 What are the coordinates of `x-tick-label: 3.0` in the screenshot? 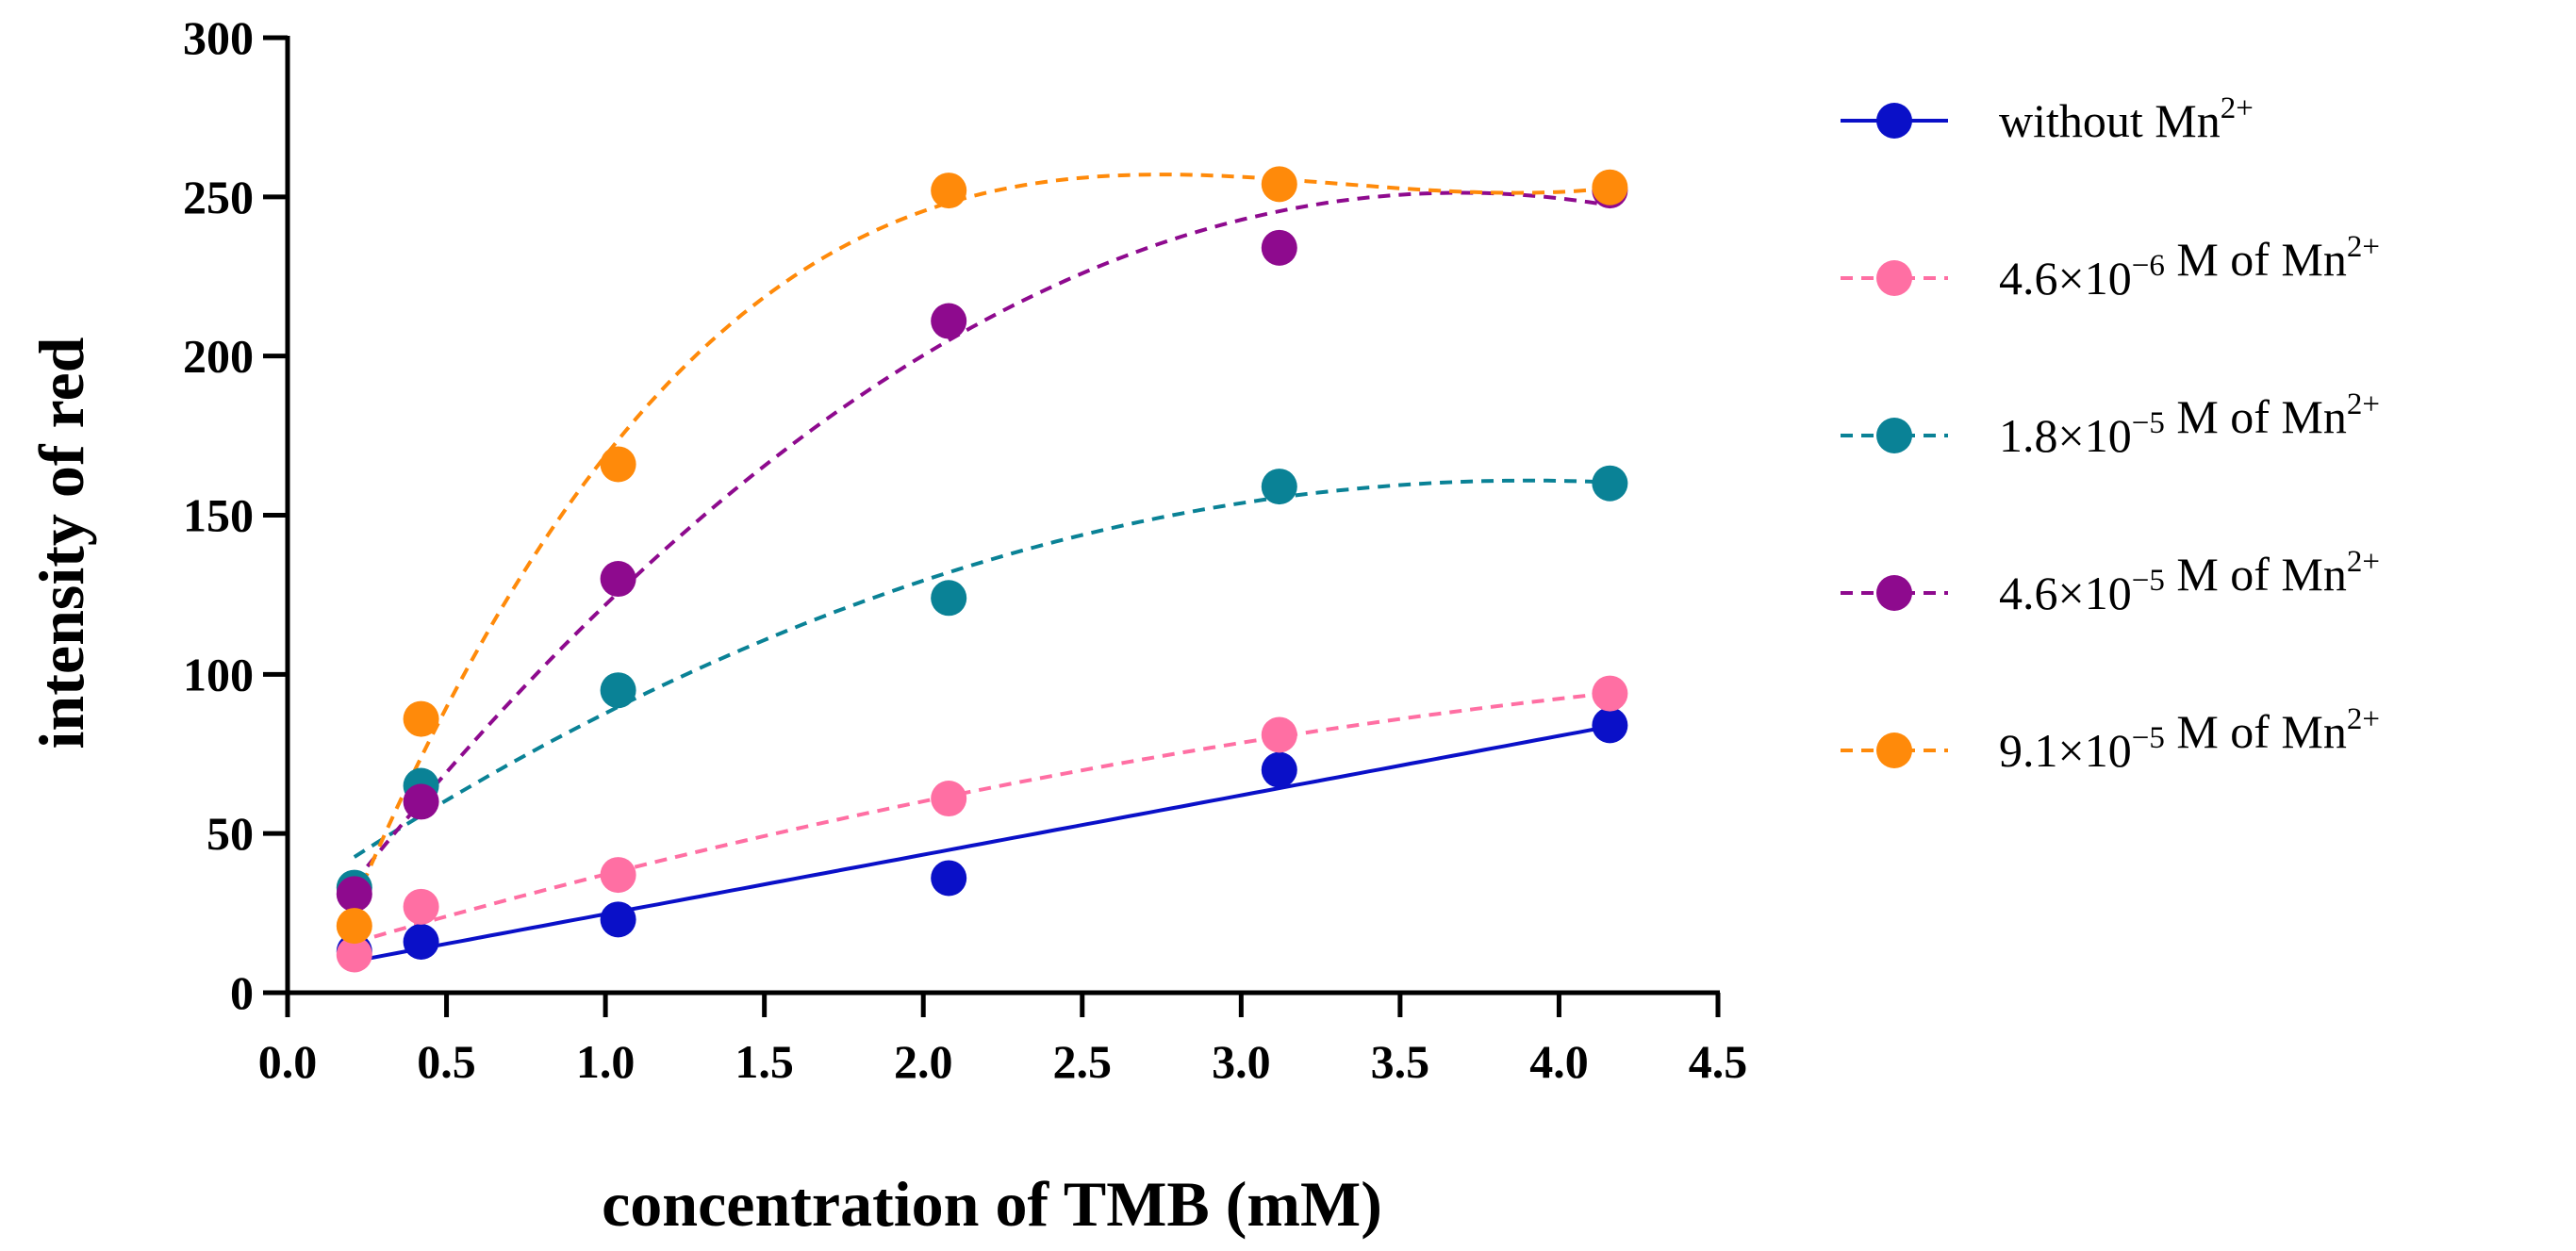 It's located at (1241, 1061).